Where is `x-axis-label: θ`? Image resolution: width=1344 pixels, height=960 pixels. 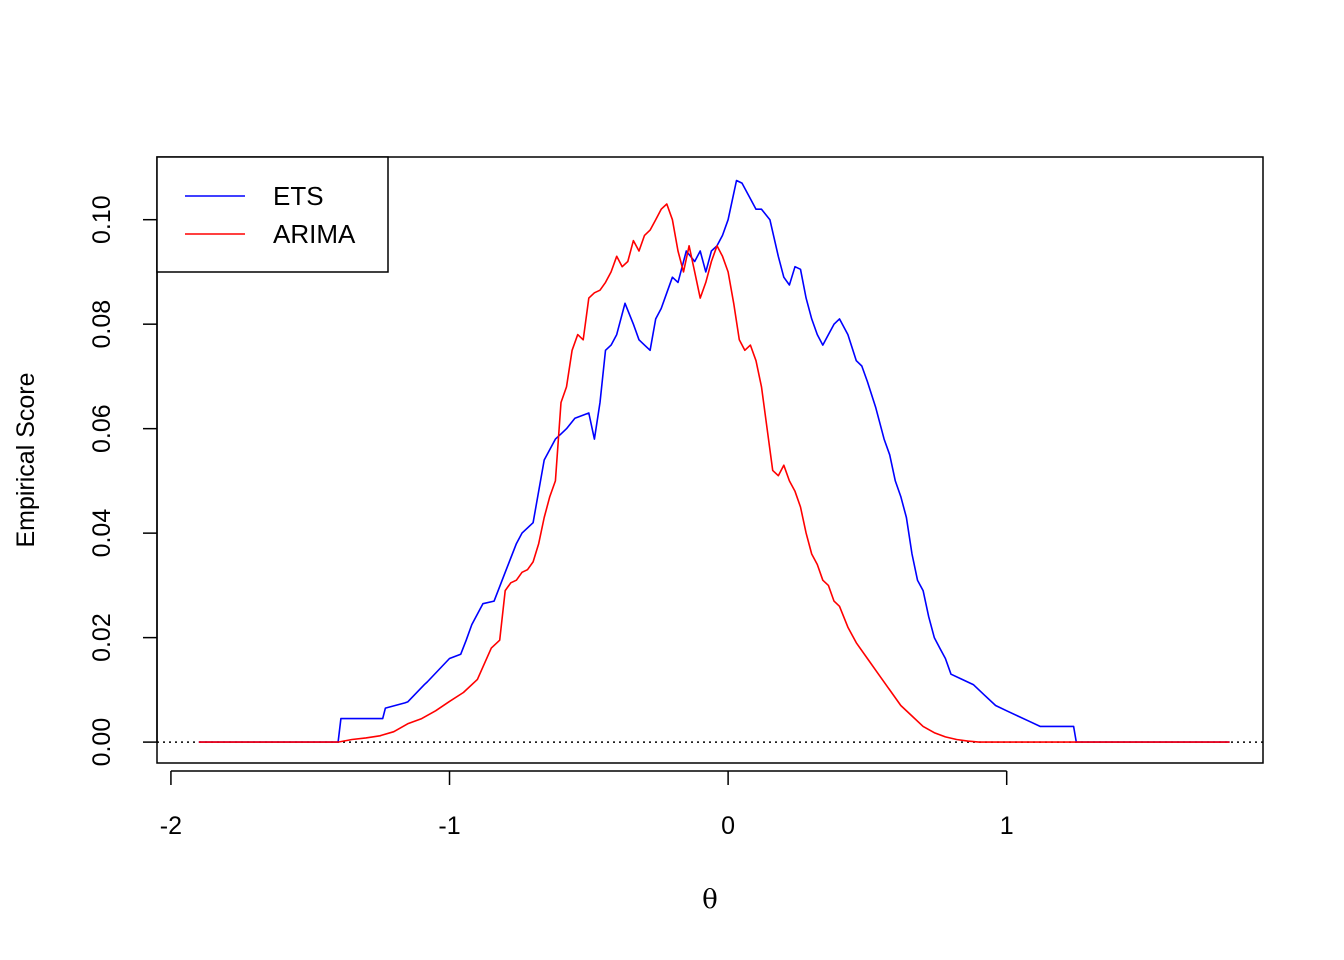
x-axis-label: θ is located at coordinates (710, 900).